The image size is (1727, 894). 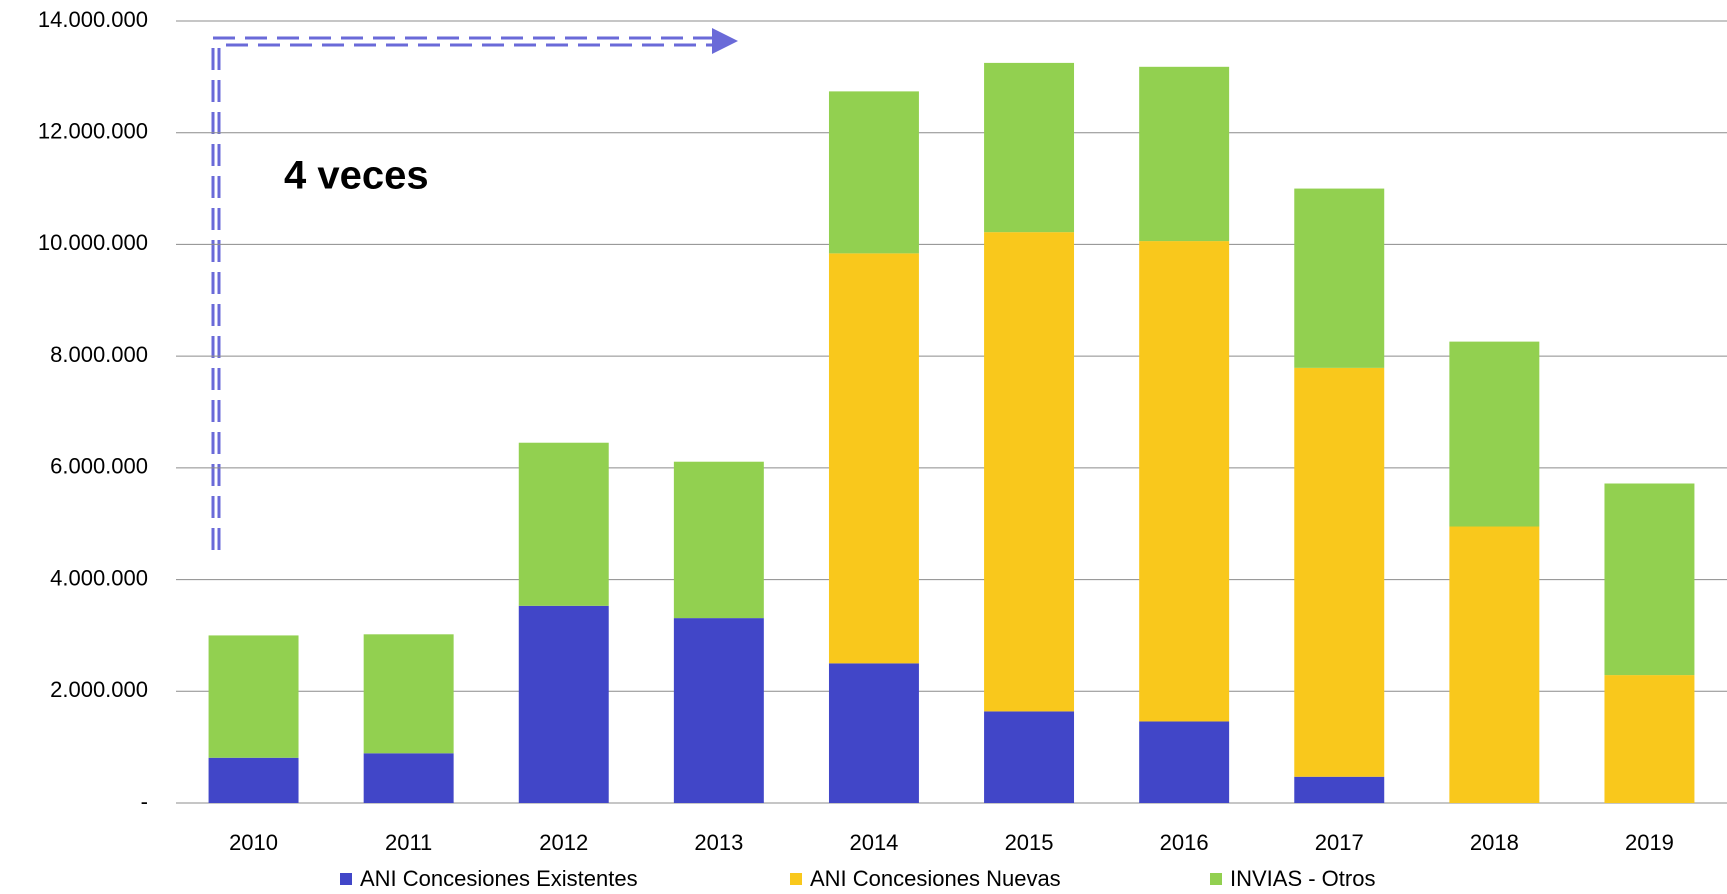 I want to click on y-tick-label: 6.000.000, so click(x=99, y=466).